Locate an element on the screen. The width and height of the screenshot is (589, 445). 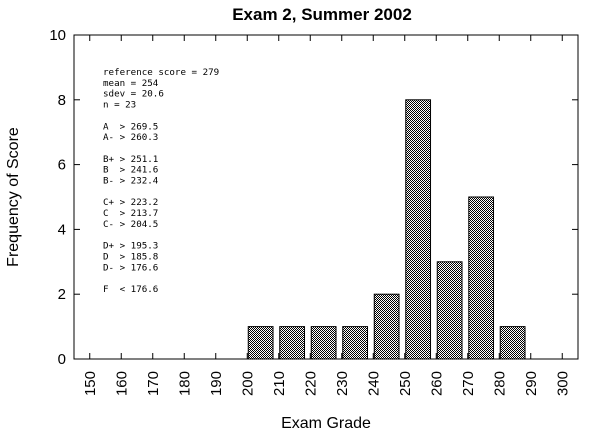
x-tick-label: 150 is located at coordinates (90, 383).